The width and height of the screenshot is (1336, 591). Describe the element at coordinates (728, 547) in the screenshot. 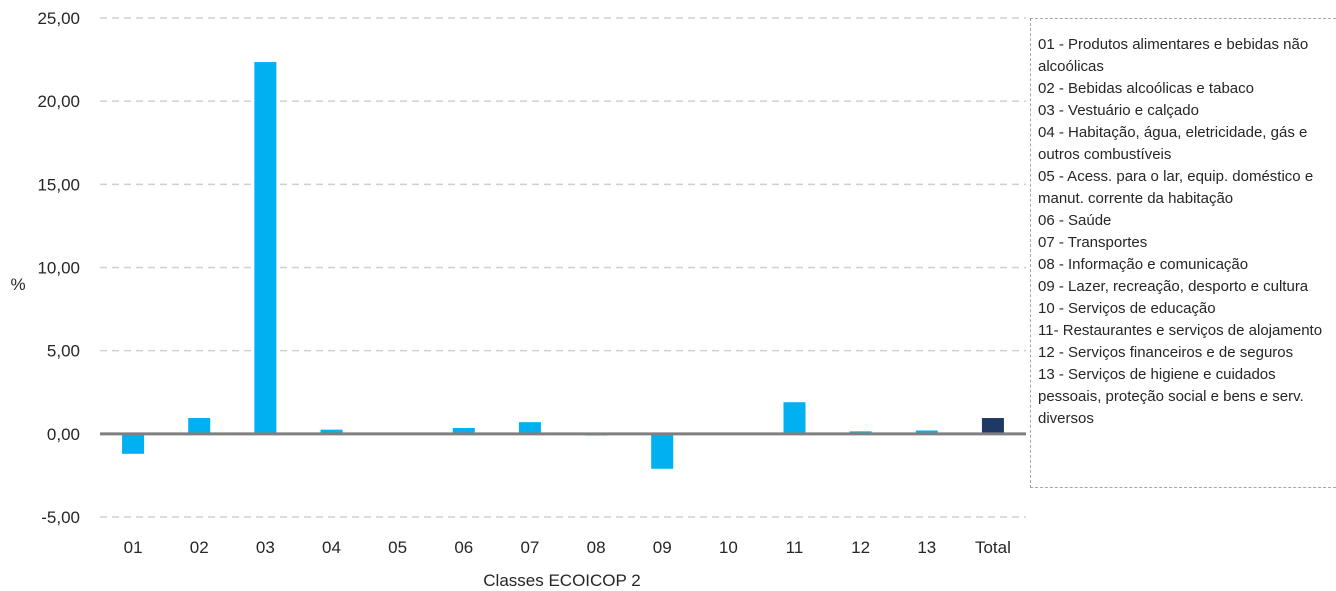

I see `x-tick-label: 10` at that location.